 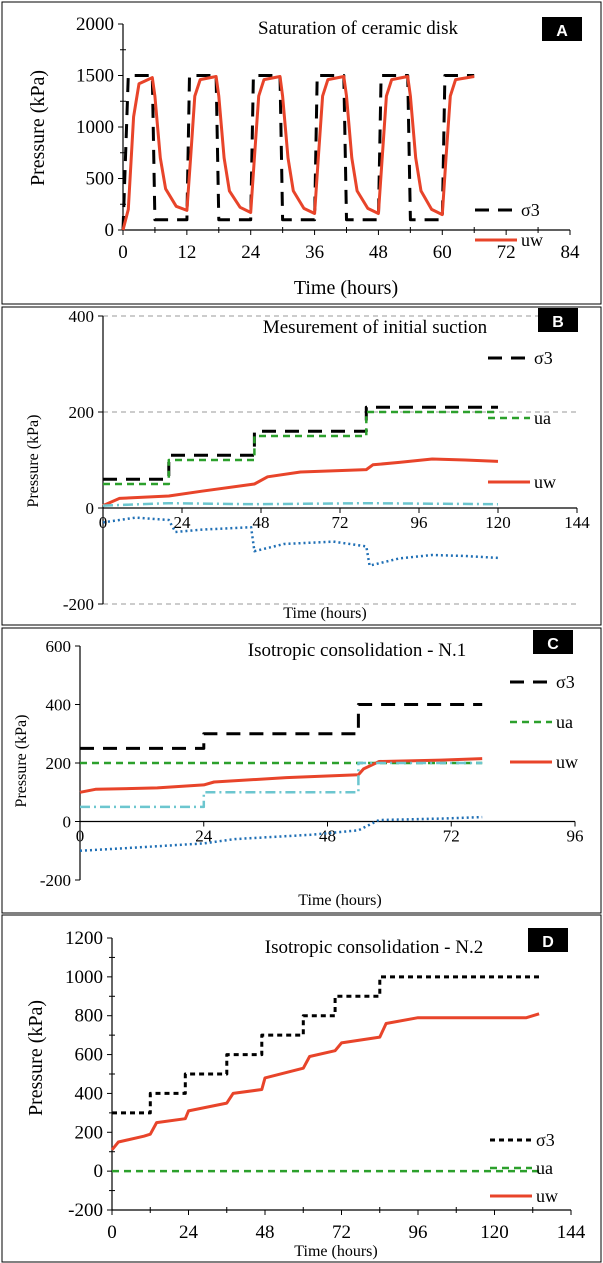 What do you see at coordinates (95, 24) in the screenshot?
I see `y-tick-label: 2000` at bounding box center [95, 24].